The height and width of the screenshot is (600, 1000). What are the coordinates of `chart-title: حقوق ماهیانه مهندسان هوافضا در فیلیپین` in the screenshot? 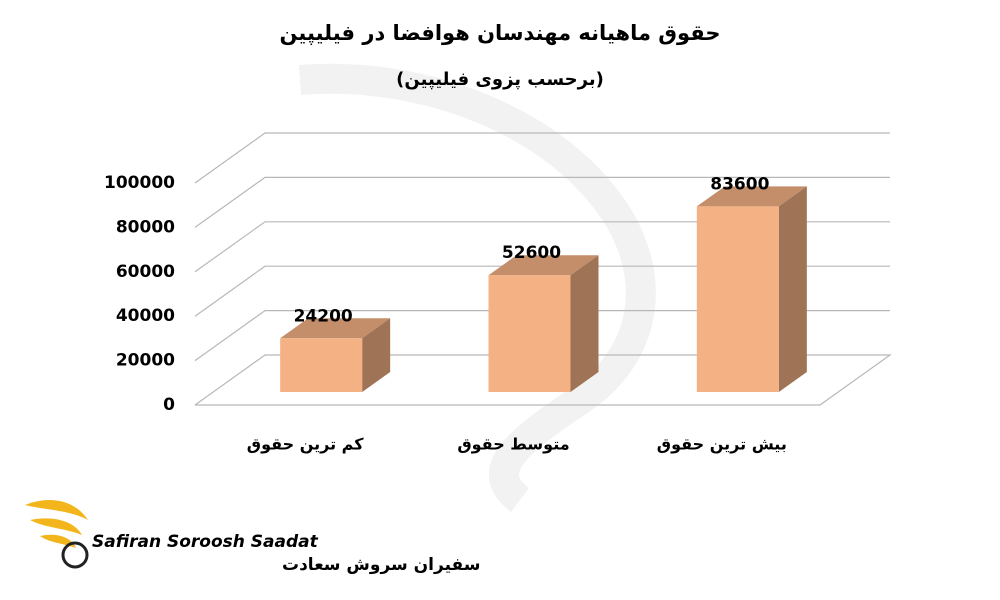 It's located at (500, 33).